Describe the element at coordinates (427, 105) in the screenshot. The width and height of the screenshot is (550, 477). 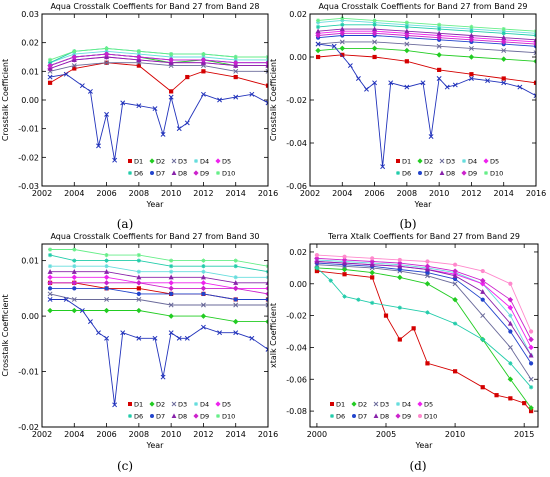
I see `series-line-d7-dips` at that location.